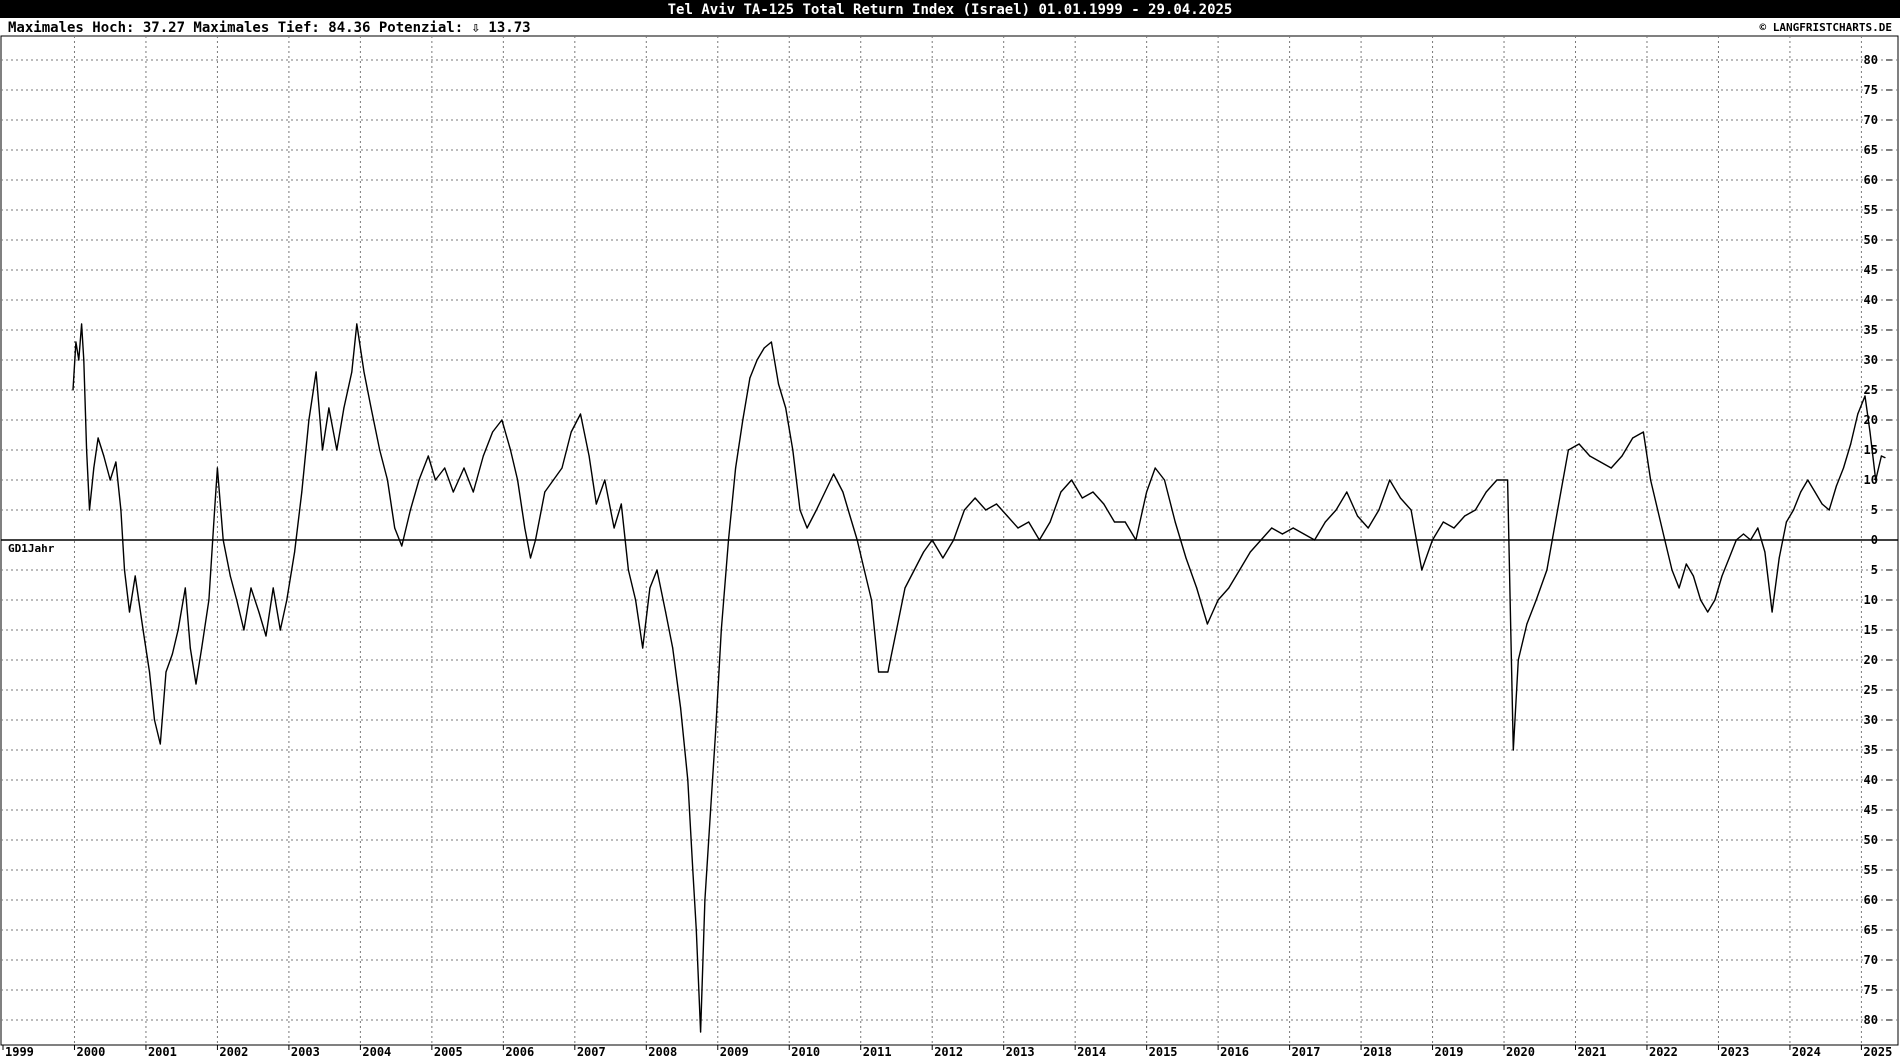 This screenshot has width=1900, height=1064. I want to click on x-tick-label: 2000, so click(90, 1052).